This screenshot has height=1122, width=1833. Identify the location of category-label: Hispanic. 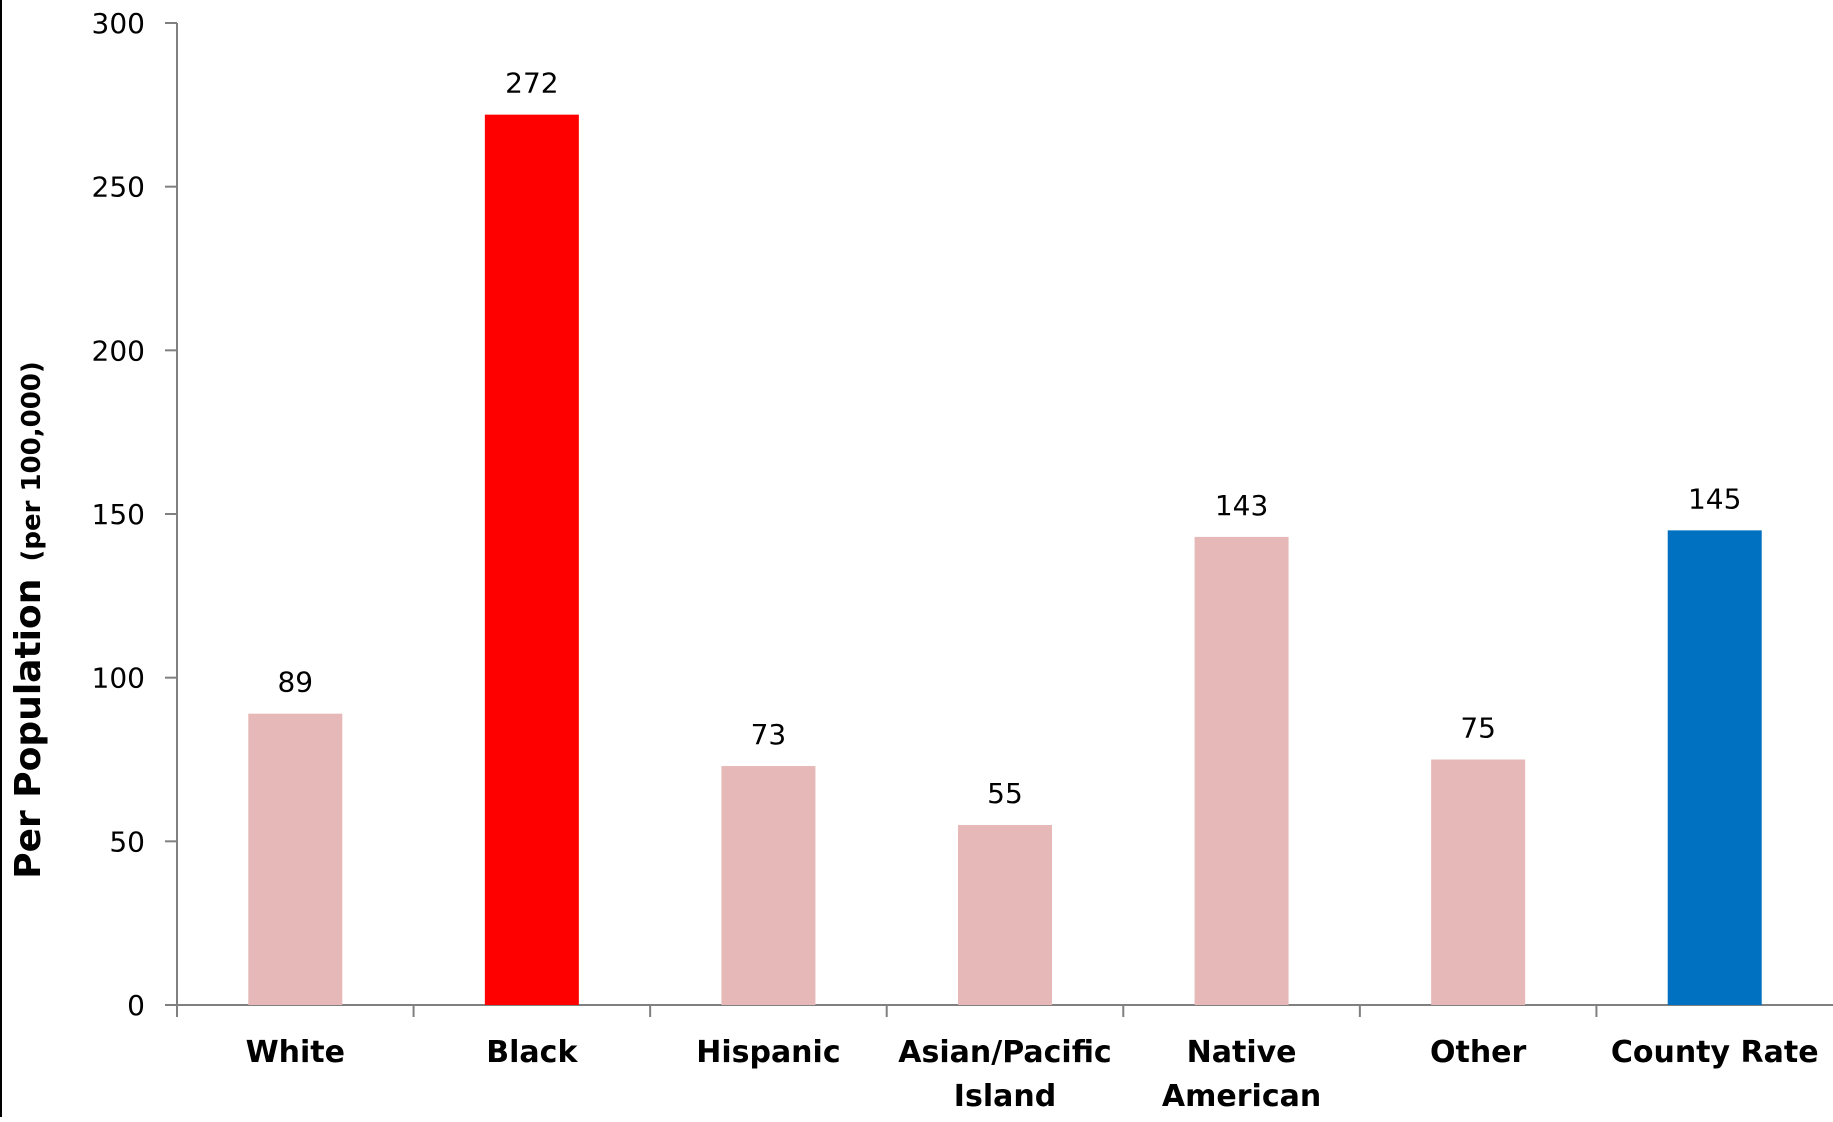
(768, 1052).